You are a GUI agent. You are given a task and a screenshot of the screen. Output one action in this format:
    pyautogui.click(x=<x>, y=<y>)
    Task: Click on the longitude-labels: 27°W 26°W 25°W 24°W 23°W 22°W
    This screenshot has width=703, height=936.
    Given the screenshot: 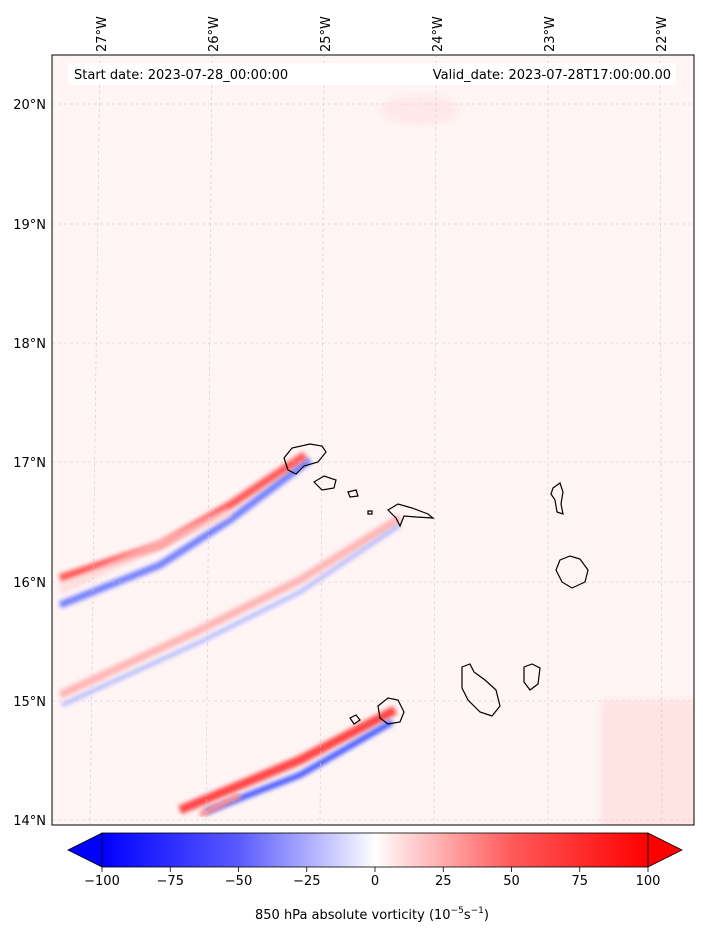 What is the action you would take?
    pyautogui.click(x=382, y=34)
    